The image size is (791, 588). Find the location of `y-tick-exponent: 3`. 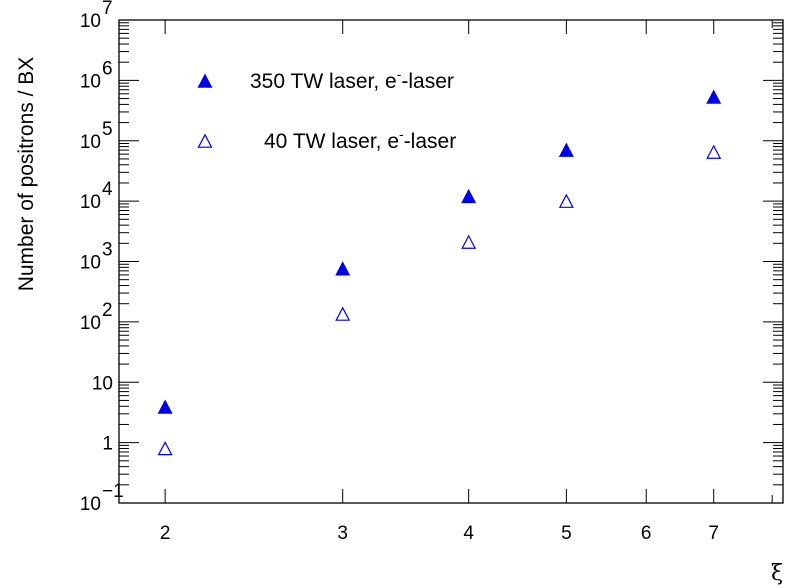

y-tick-exponent: 3 is located at coordinates (107, 250).